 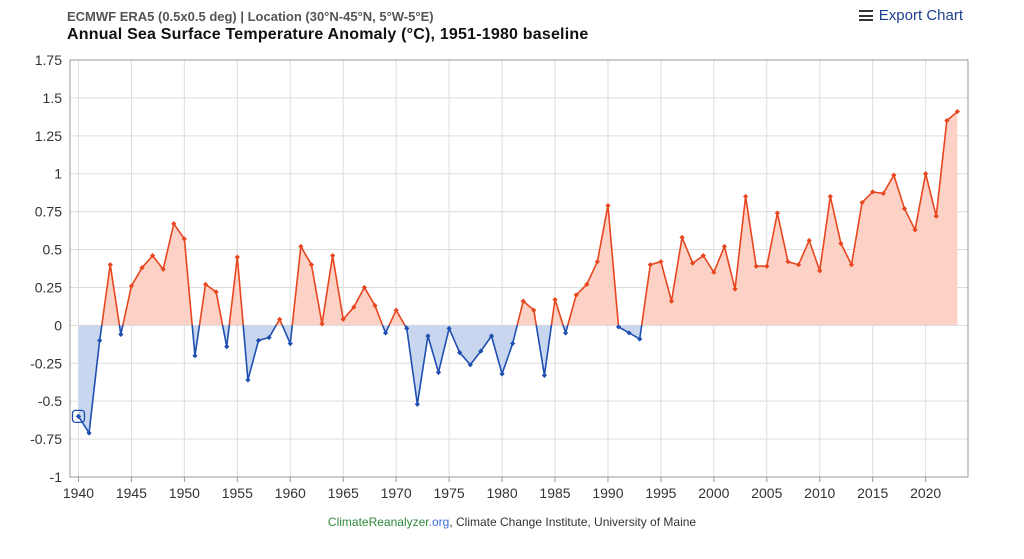 What do you see at coordinates (501, 493) in the screenshot?
I see `x-tick-label: 1980` at bounding box center [501, 493].